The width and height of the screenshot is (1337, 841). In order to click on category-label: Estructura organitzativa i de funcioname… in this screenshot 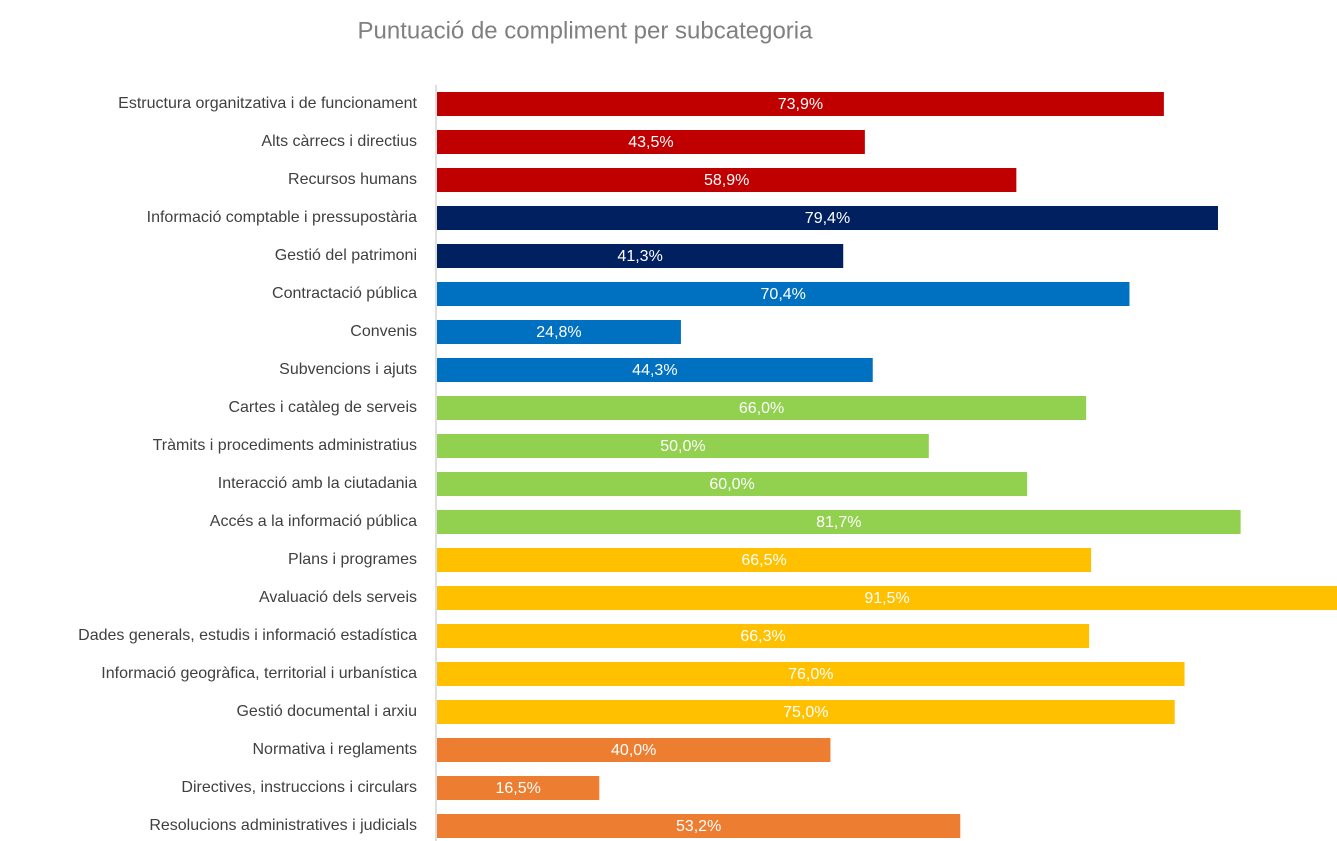, I will do `click(267, 103)`.